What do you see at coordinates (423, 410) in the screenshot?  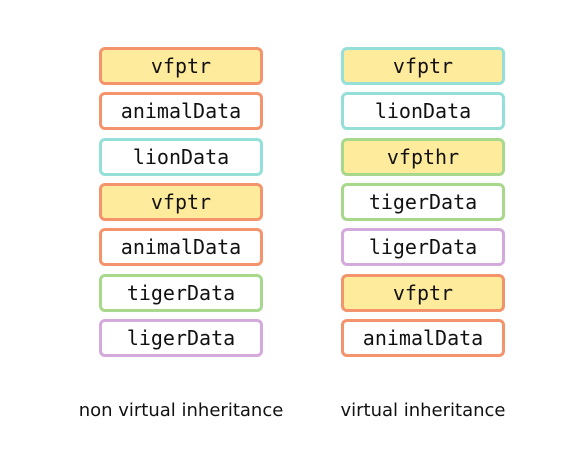 I see `caption: virtual inheritance` at bounding box center [423, 410].